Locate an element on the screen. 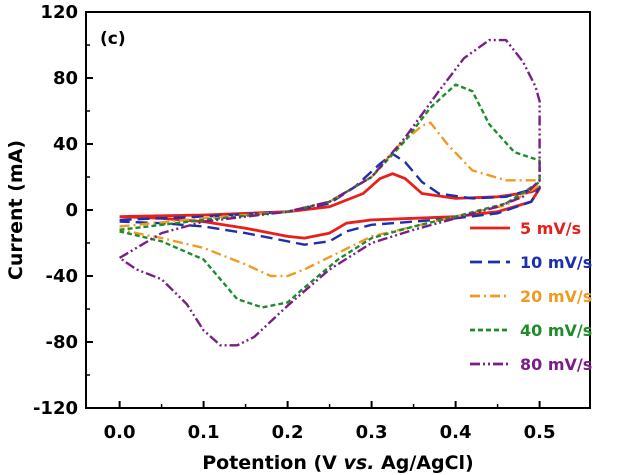 The height and width of the screenshot is (475, 620). x-tick-label: 0.4 is located at coordinates (456, 432).